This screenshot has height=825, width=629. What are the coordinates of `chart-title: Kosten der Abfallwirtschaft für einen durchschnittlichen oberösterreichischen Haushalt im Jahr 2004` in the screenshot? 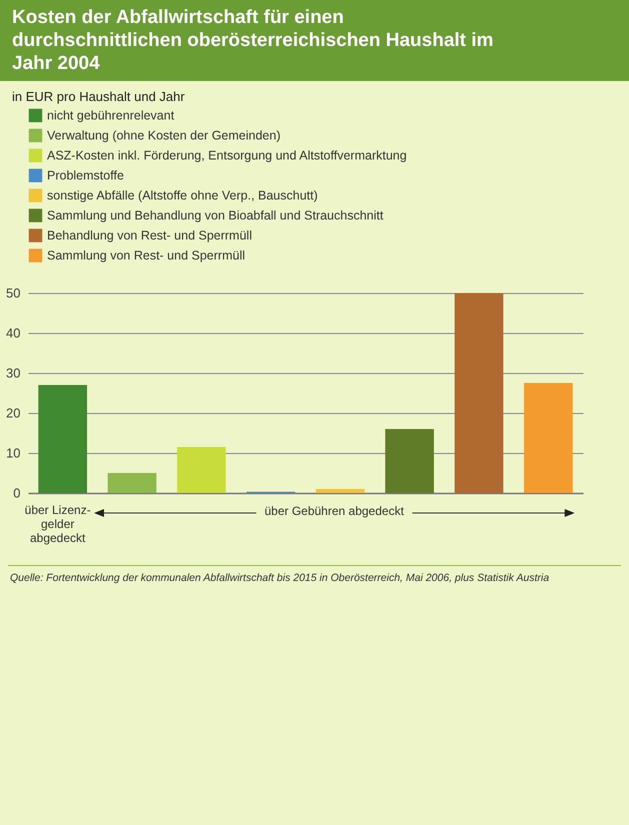 It's located at (314, 40).